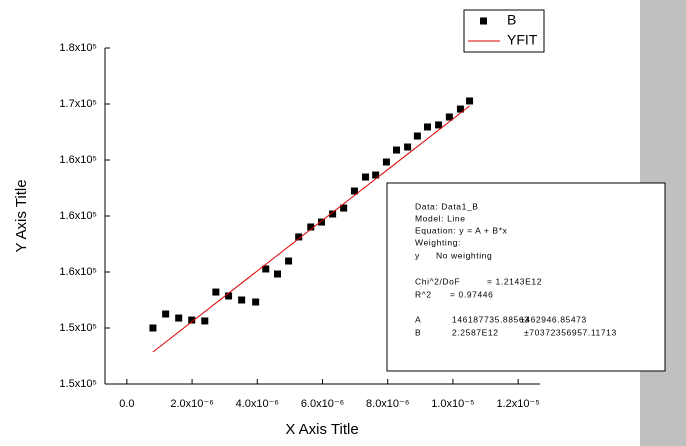 The width and height of the screenshot is (686, 446). What do you see at coordinates (257, 404) in the screenshot?
I see `x-tick-label: 4.0x10⁻⁶` at bounding box center [257, 404].